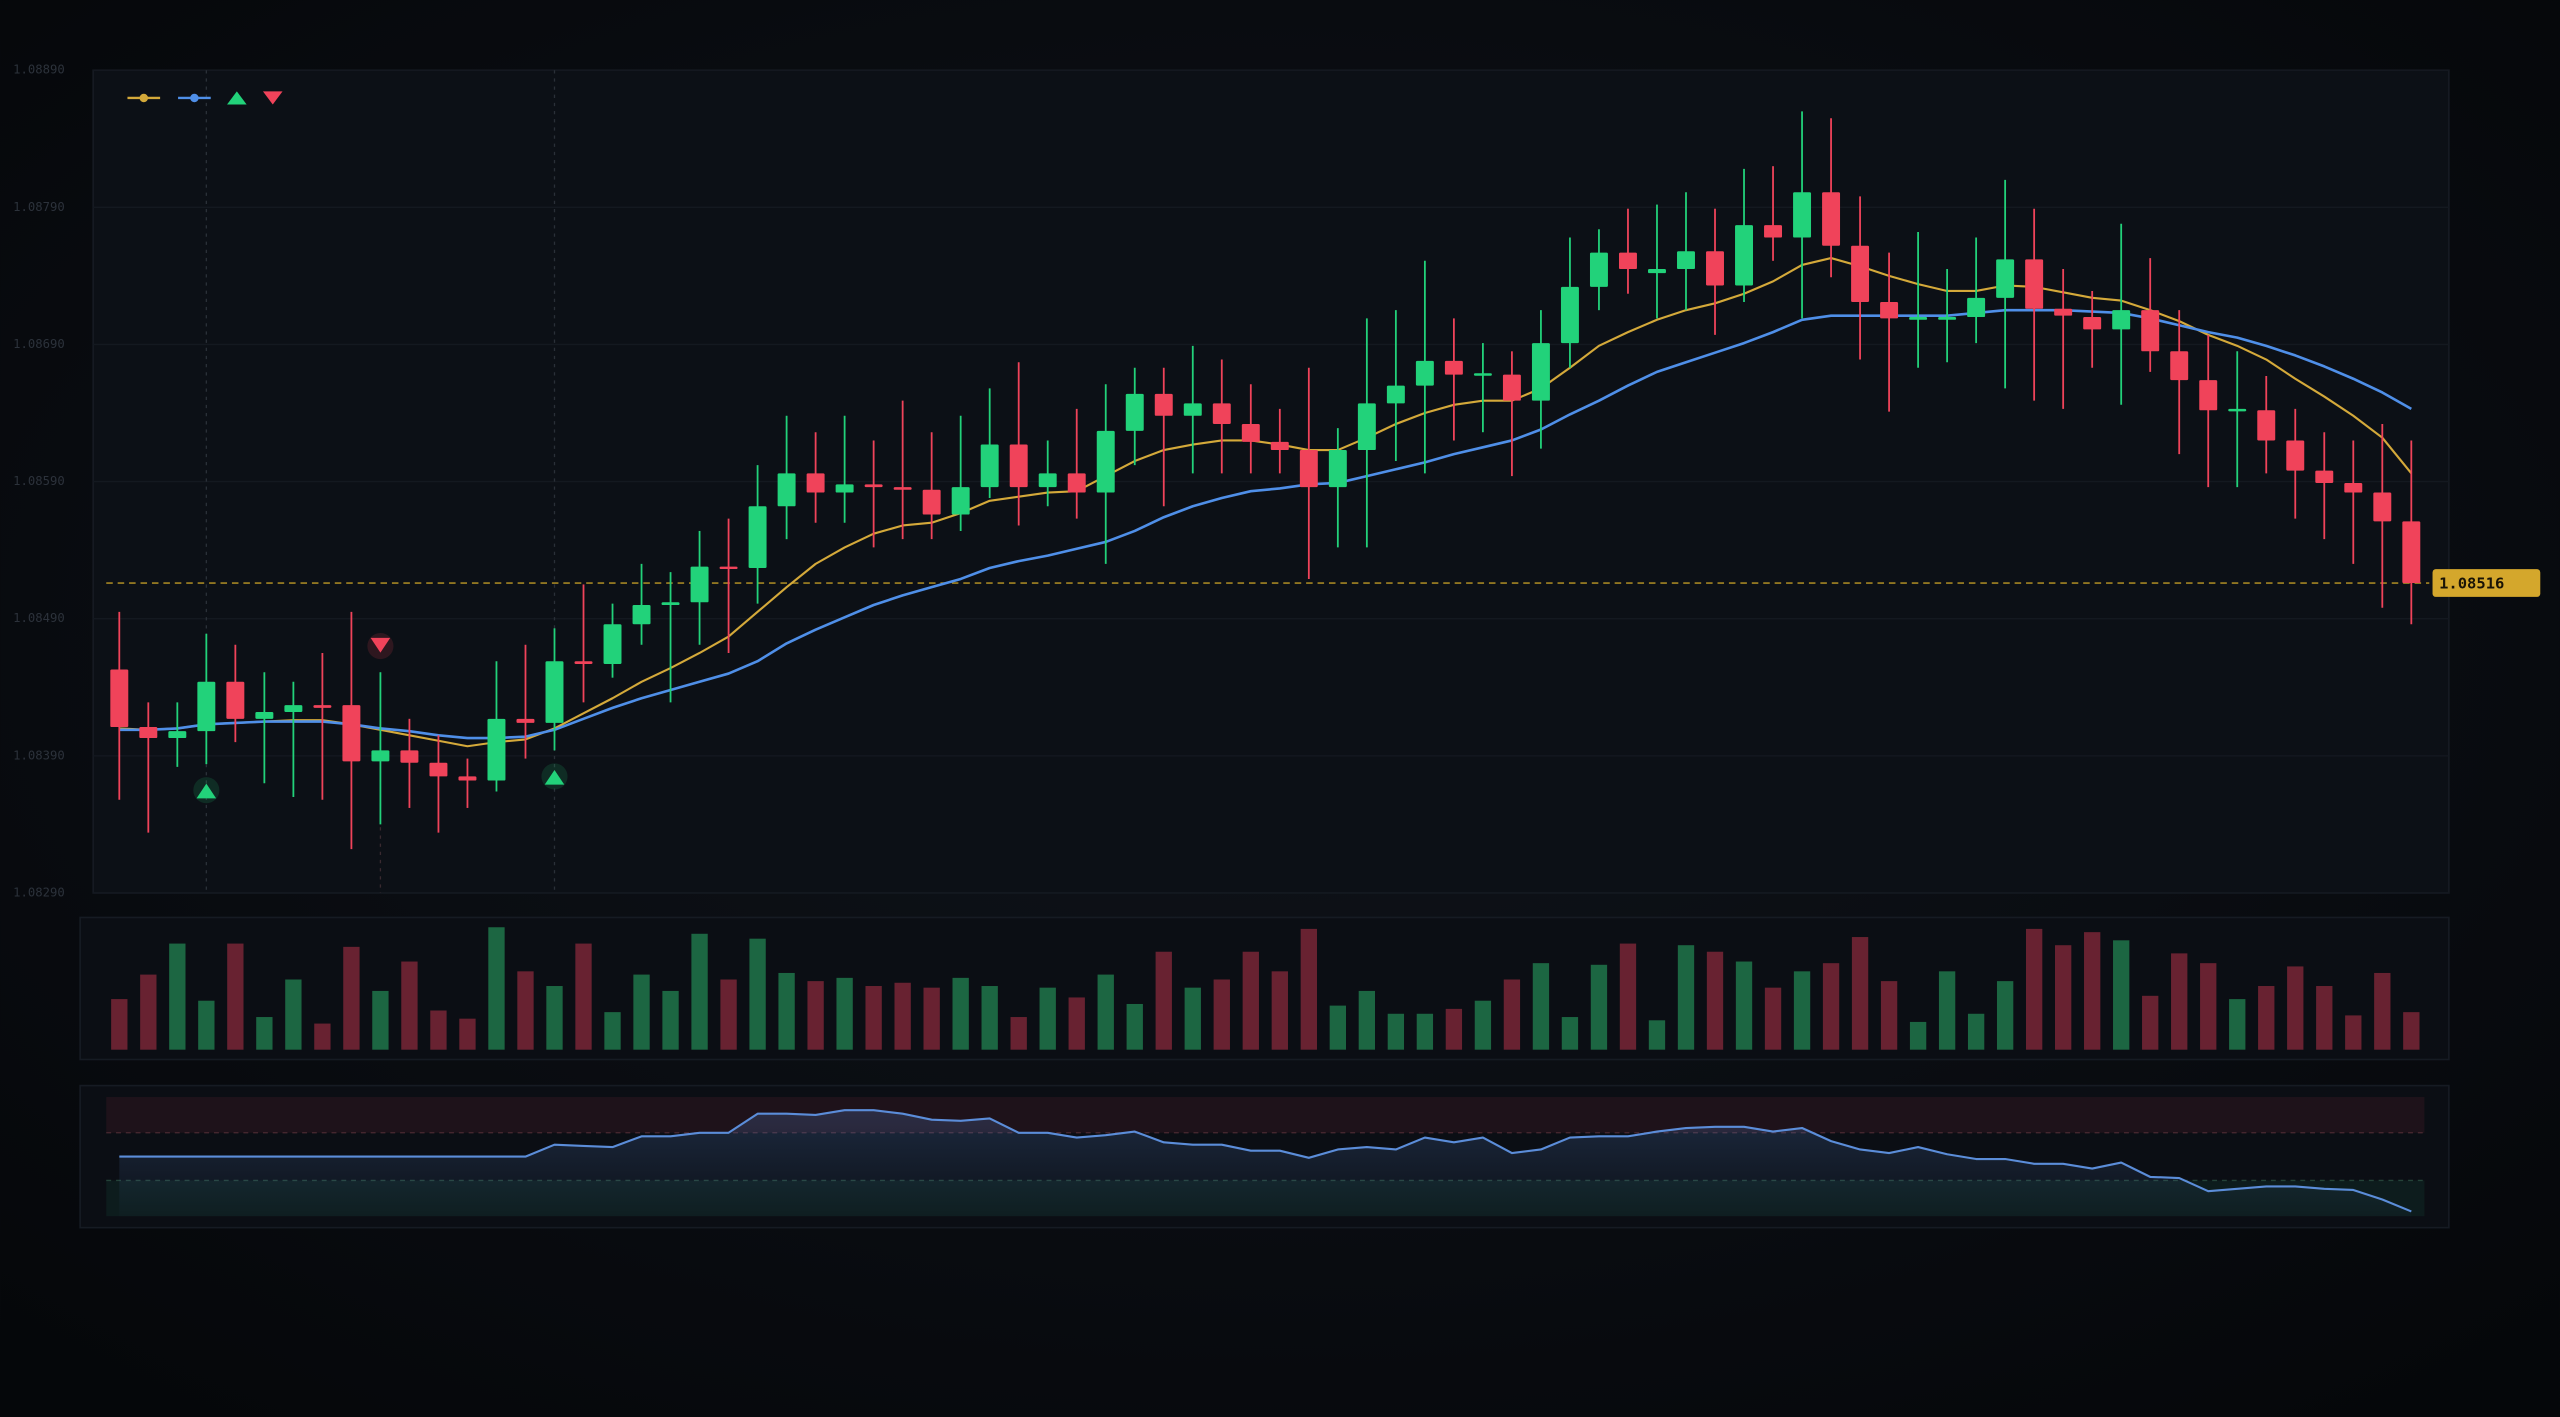  What do you see at coordinates (1265, 1163) in the screenshot?
I see `rsi-area` at bounding box center [1265, 1163].